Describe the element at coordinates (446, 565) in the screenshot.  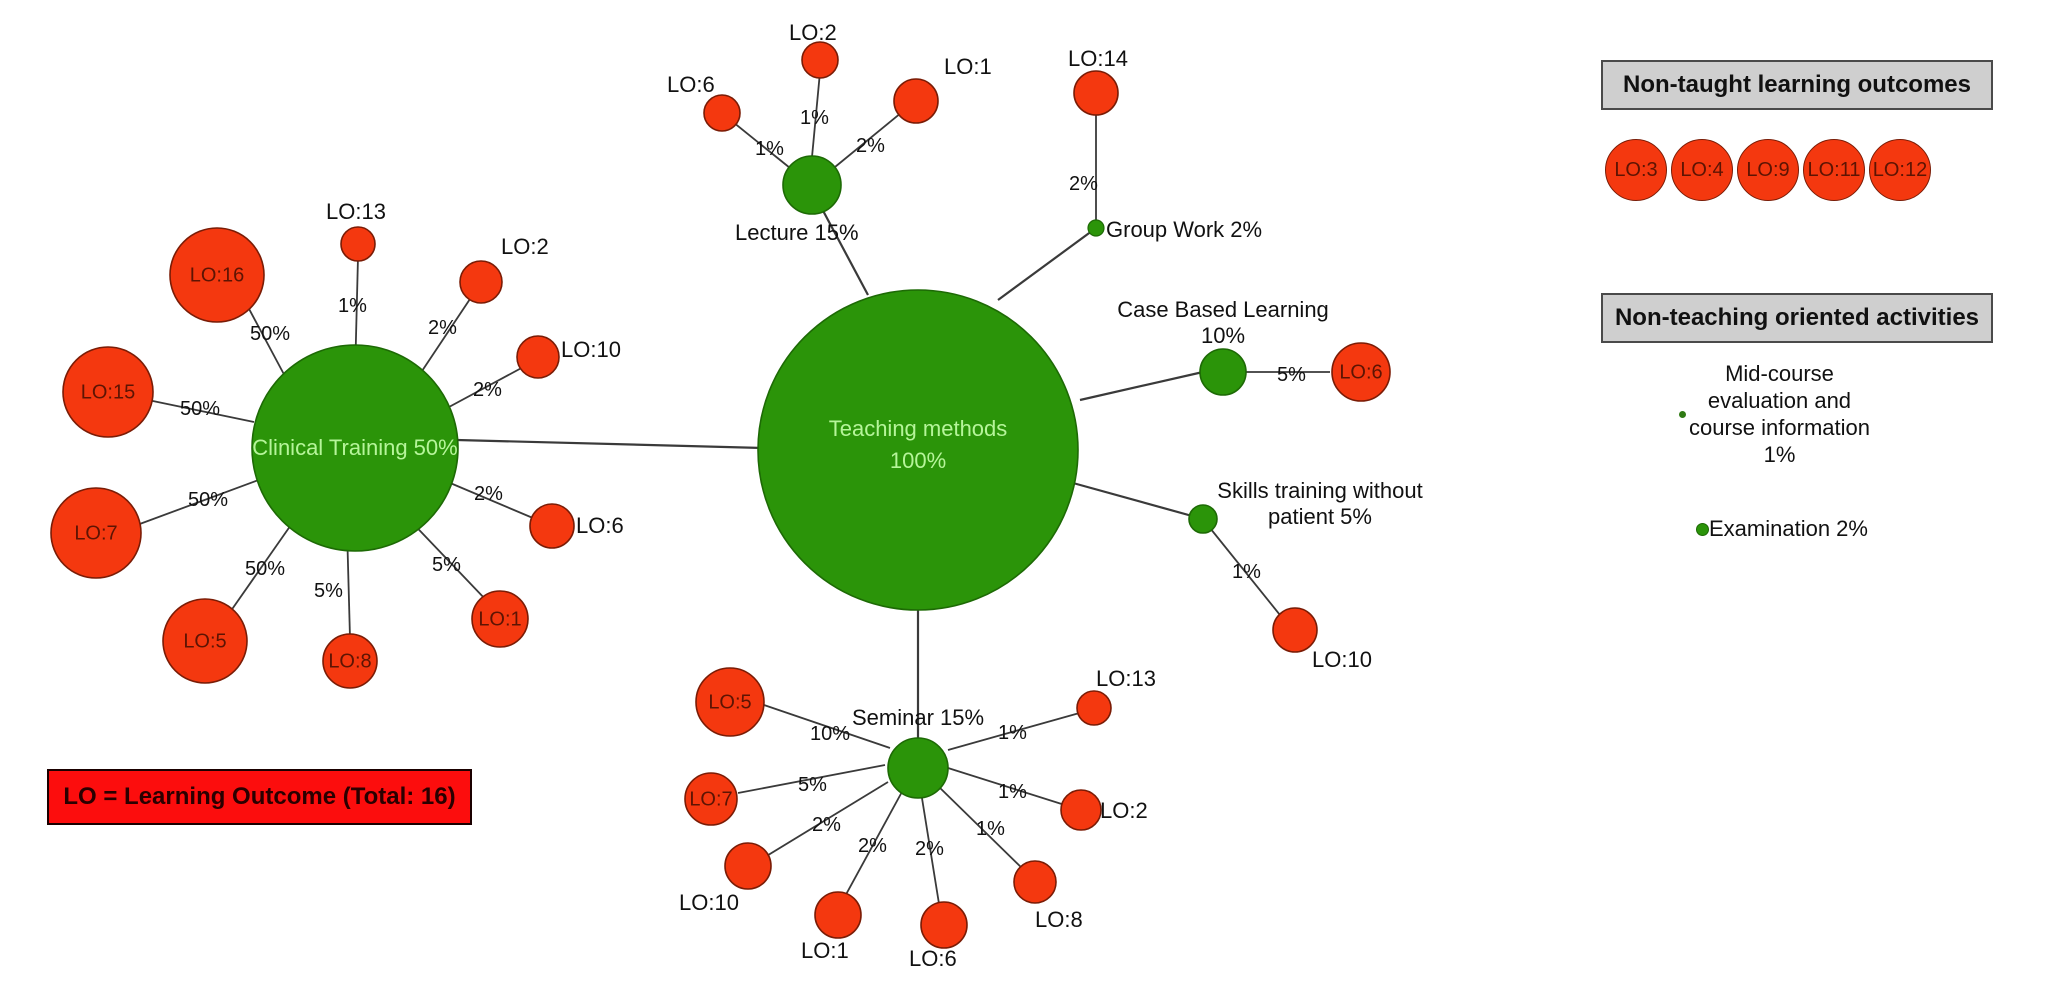
I see `edge-label-clinical-lo1: 5%` at that location.